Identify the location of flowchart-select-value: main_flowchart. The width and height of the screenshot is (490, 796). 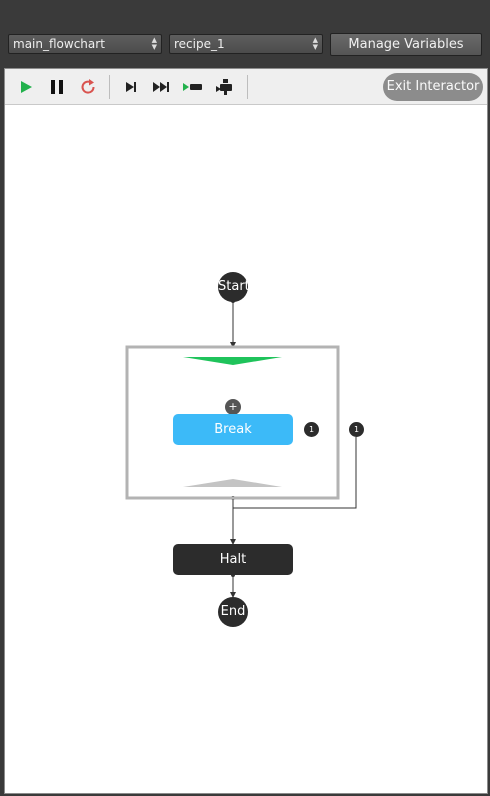
(59, 44).